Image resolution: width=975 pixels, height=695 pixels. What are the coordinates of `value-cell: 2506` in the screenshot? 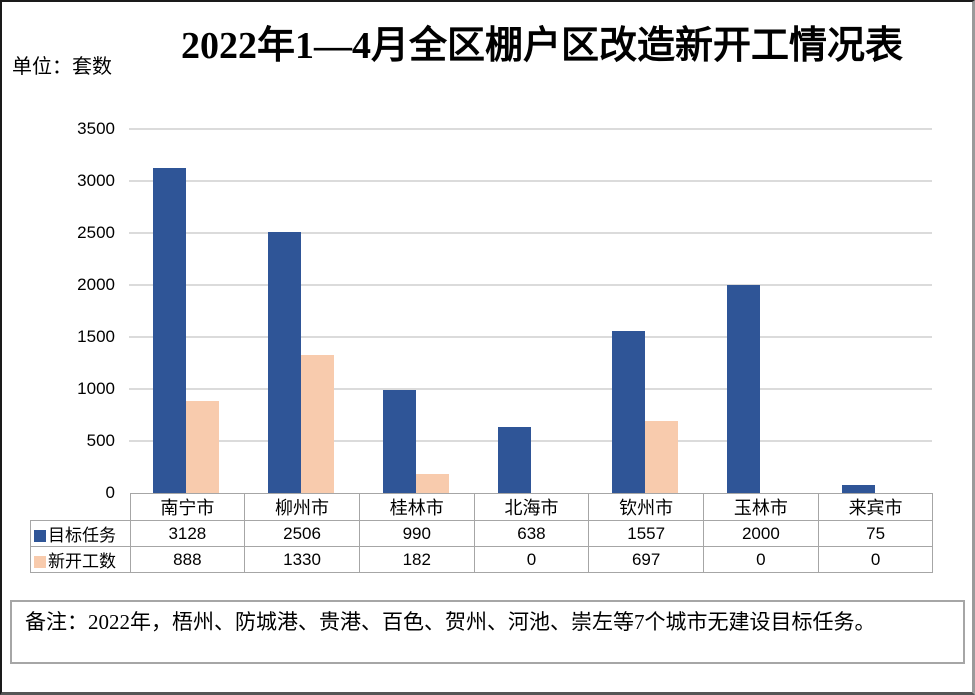 It's located at (302, 533).